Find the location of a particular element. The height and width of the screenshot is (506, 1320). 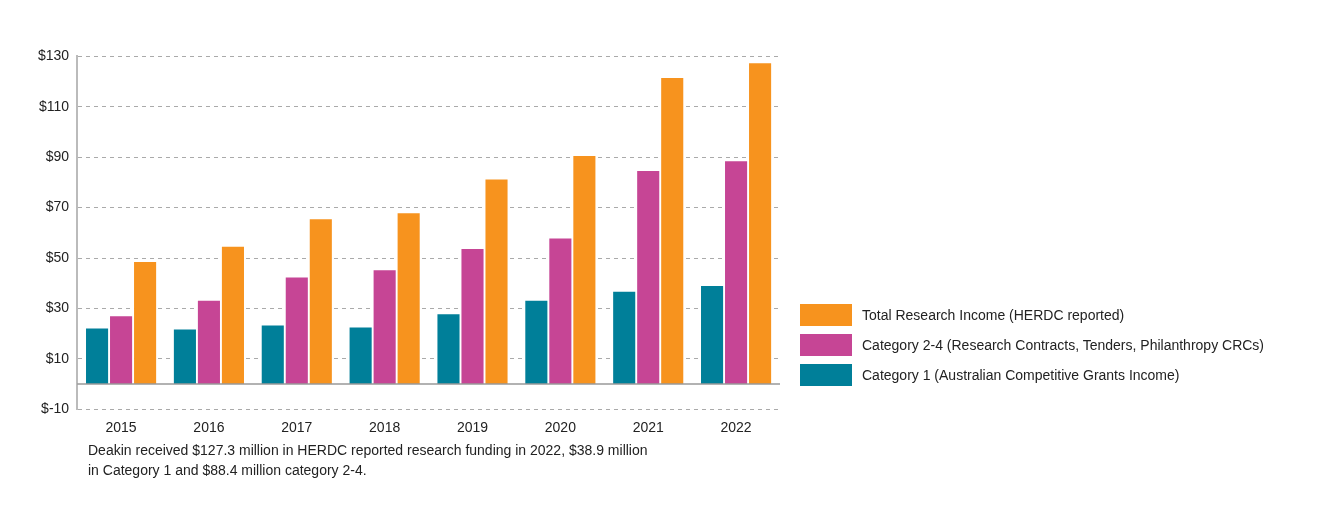

y-tick-label: $90 is located at coordinates (57, 156).